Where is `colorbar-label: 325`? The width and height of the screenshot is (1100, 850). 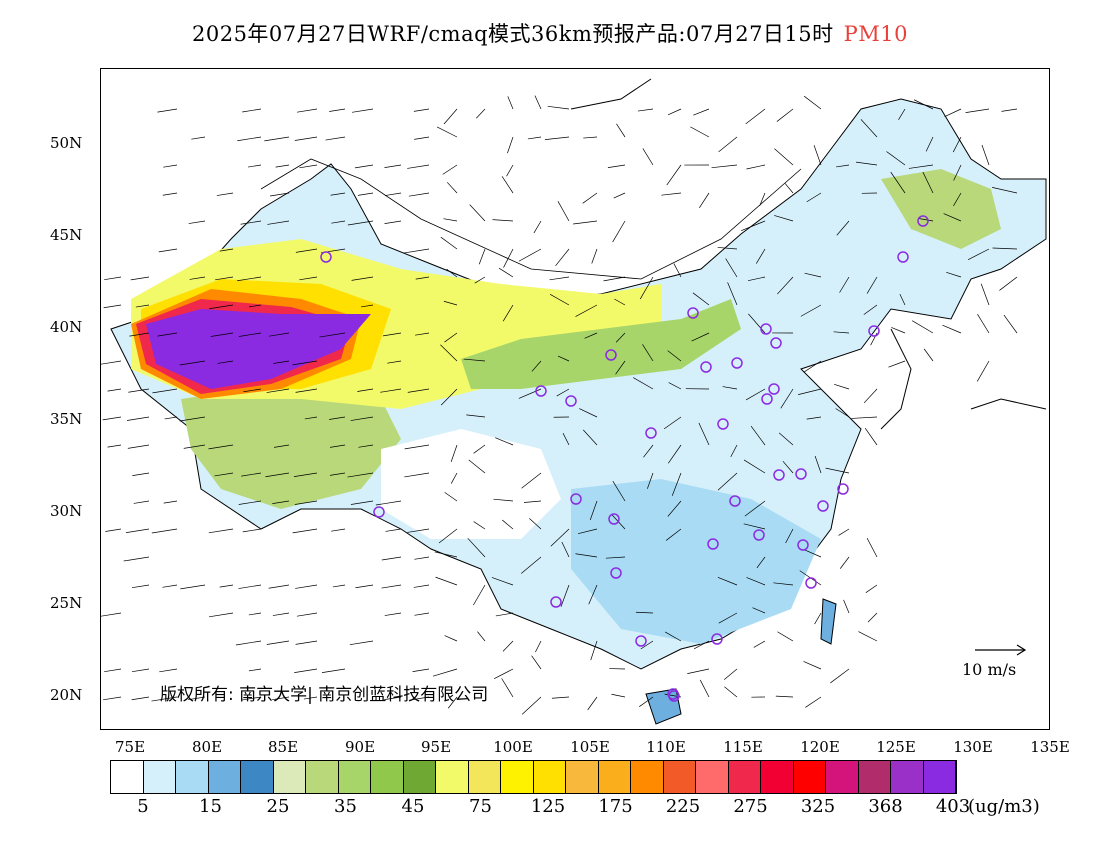
colorbar-label: 325 is located at coordinates (818, 806).